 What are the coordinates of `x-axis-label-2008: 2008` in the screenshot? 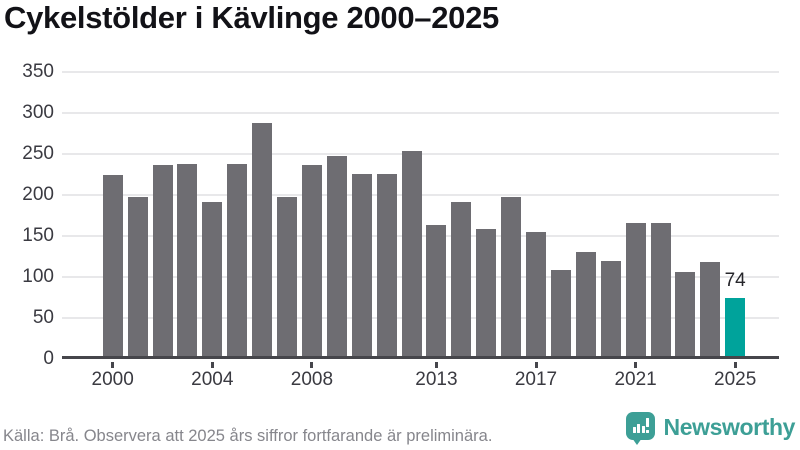 It's located at (312, 379).